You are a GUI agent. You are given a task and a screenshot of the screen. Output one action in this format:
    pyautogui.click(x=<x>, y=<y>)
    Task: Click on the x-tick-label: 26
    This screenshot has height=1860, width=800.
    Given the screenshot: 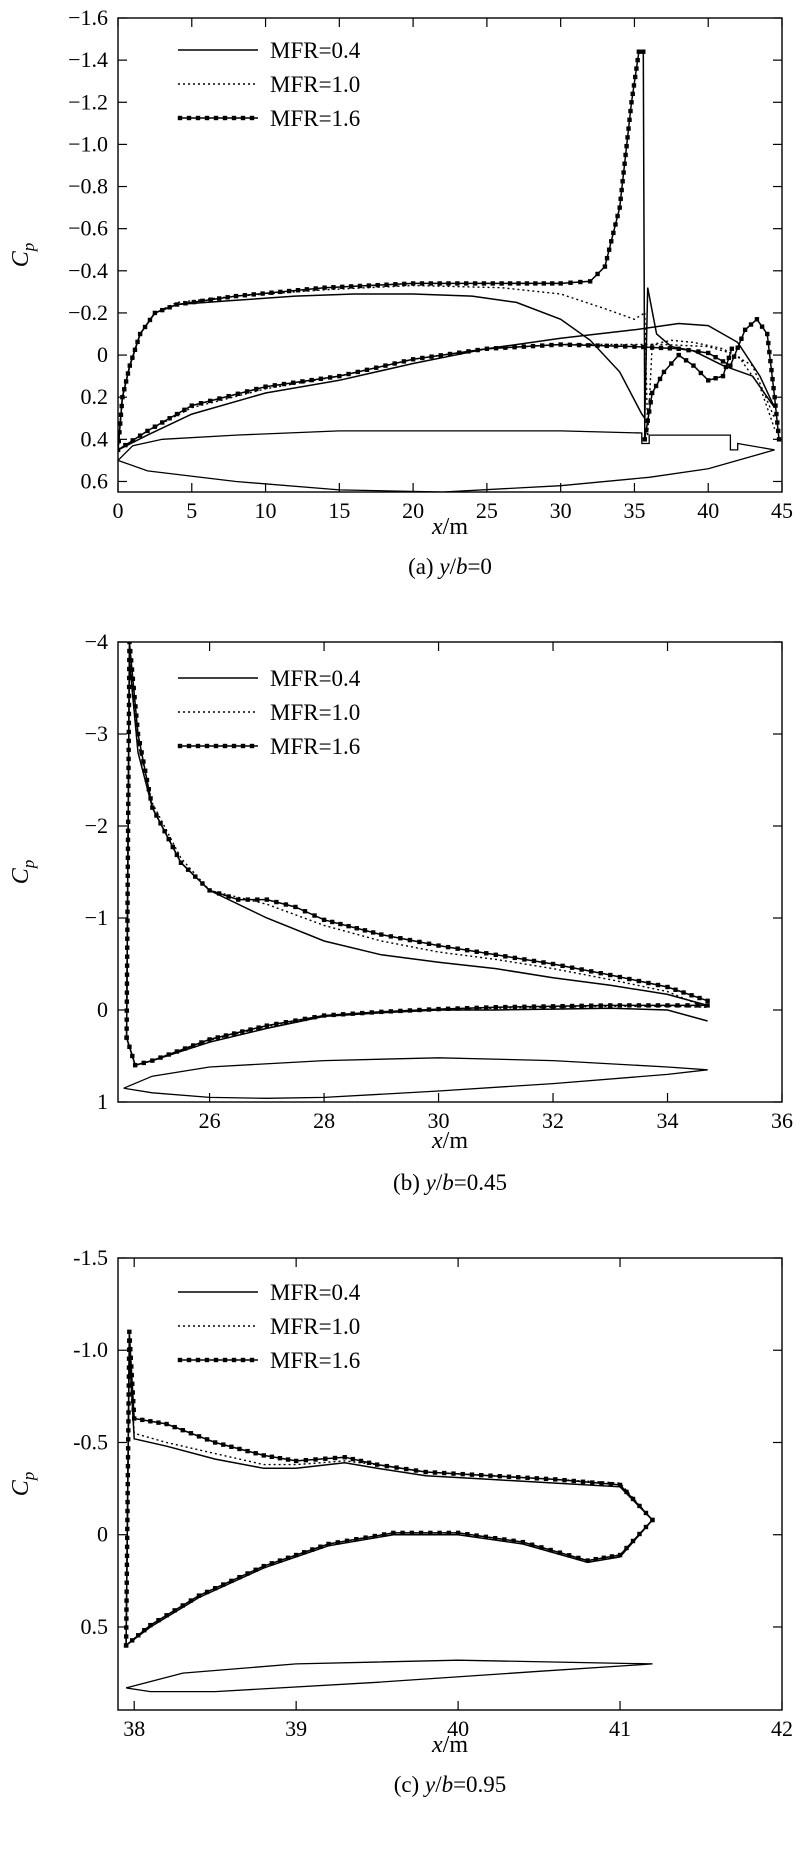 What is the action you would take?
    pyautogui.click(x=210, y=1120)
    